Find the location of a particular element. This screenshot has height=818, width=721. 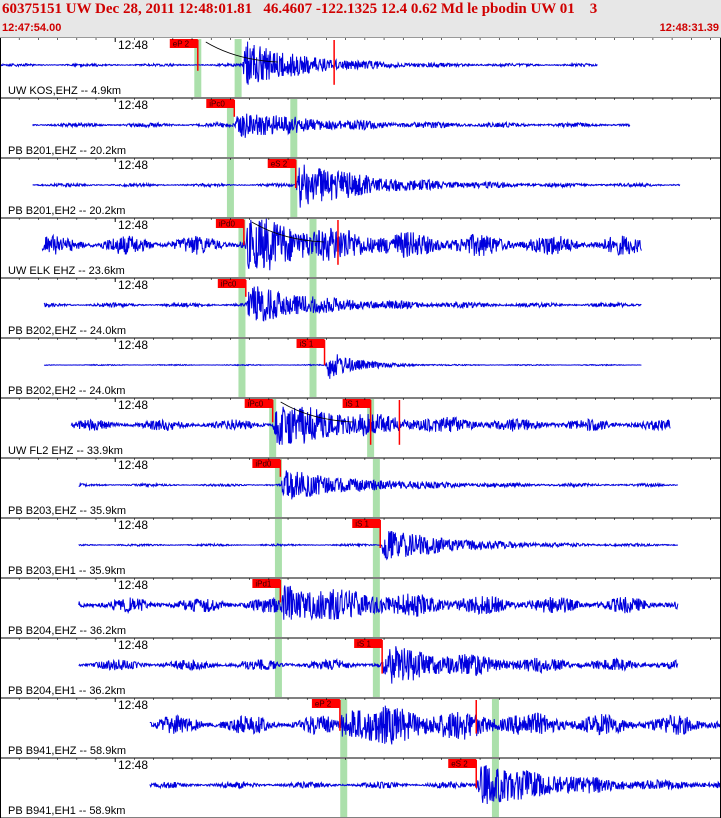

station-label: PB B204,EHZ -- 36.2km is located at coordinates (67, 631).